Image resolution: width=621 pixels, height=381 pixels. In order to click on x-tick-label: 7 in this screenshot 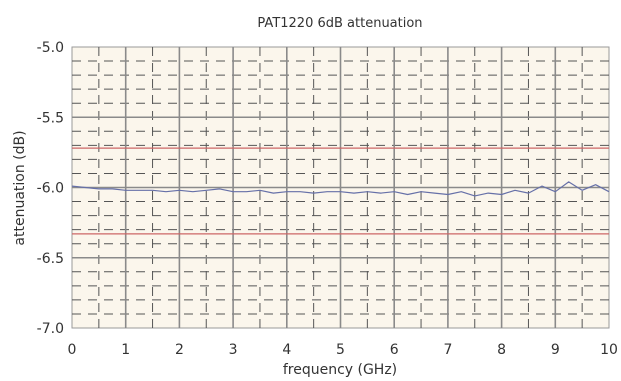, I will do `click(447, 350)`.